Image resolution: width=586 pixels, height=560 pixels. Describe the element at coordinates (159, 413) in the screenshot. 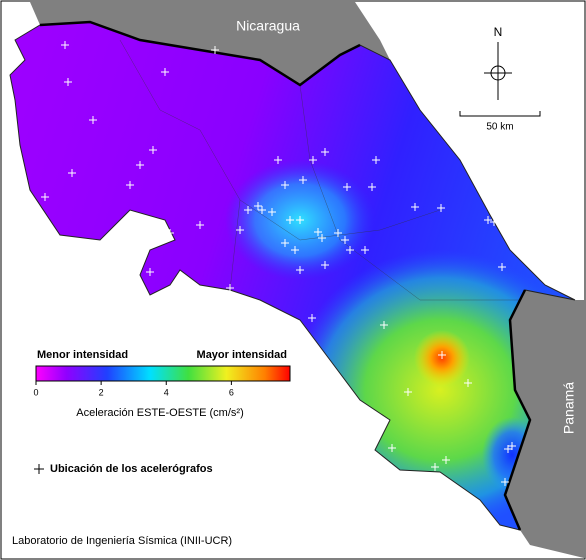

I see `colorbar-title: Aceleración ESTE-OESTE (cm/s²)` at that location.